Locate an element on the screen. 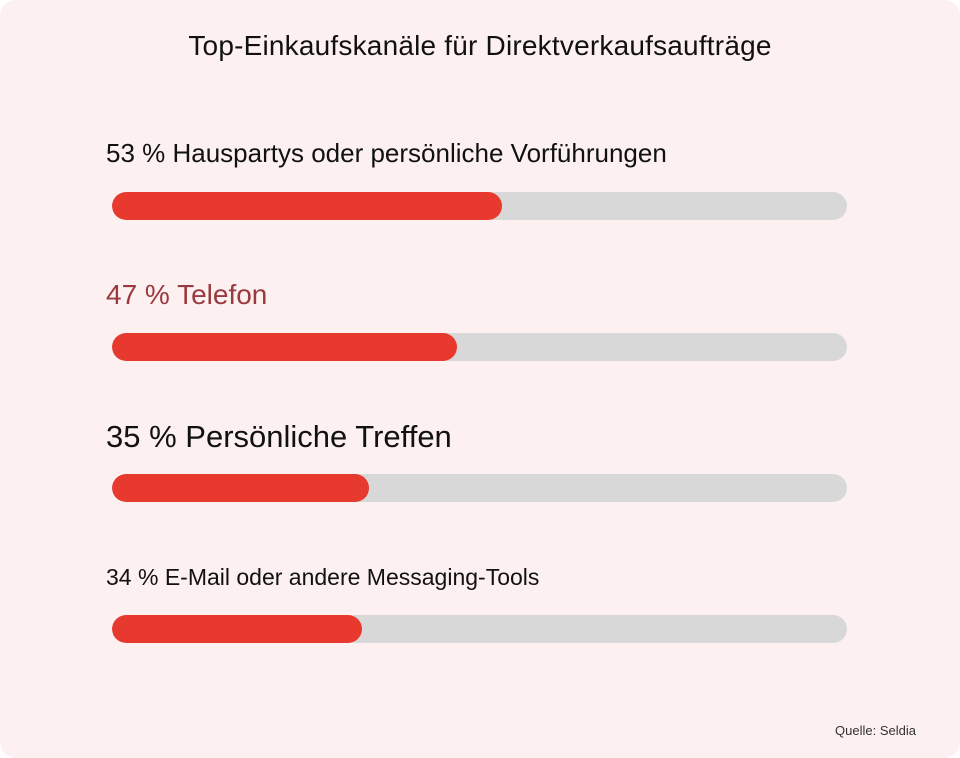  source-note: Quelle: Seldia is located at coordinates (875, 730).